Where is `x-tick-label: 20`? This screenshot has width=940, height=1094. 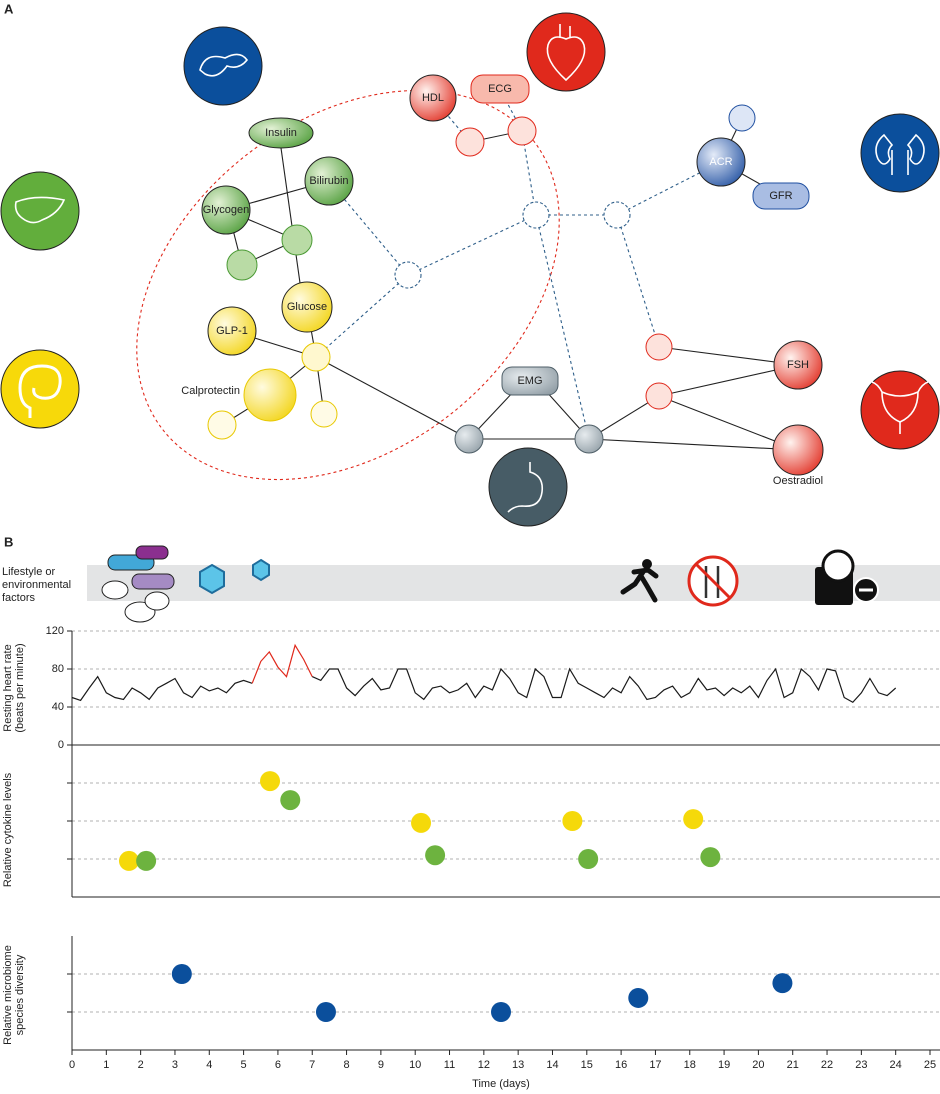
x-tick-label: 20 is located at coordinates (758, 1065).